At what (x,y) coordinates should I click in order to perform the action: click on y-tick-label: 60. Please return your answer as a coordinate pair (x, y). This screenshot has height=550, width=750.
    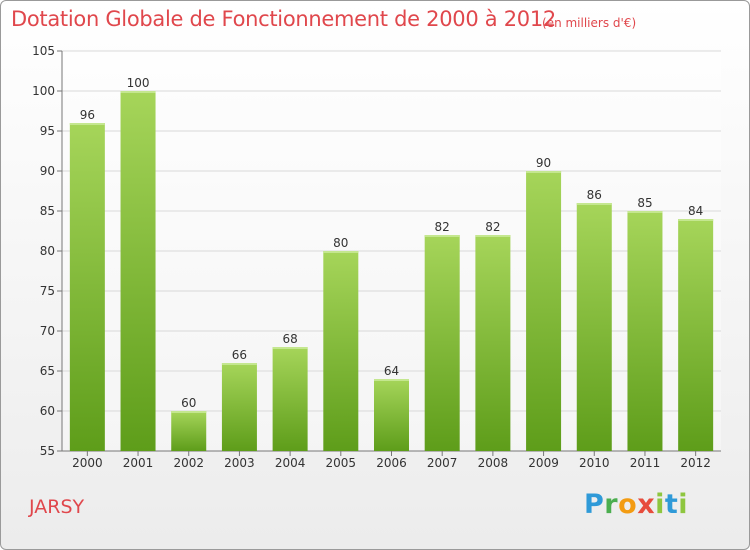
    Looking at the image, I should click on (47, 411).